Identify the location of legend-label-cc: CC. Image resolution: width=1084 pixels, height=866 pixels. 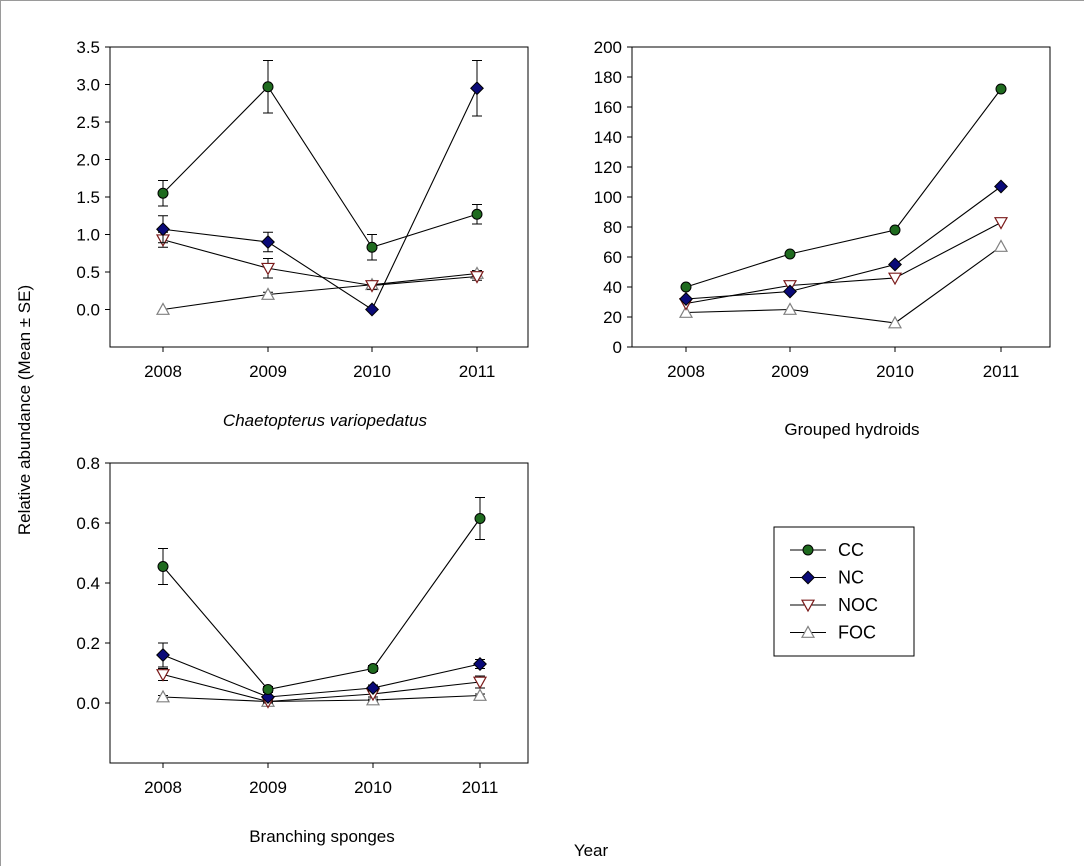
(851, 550).